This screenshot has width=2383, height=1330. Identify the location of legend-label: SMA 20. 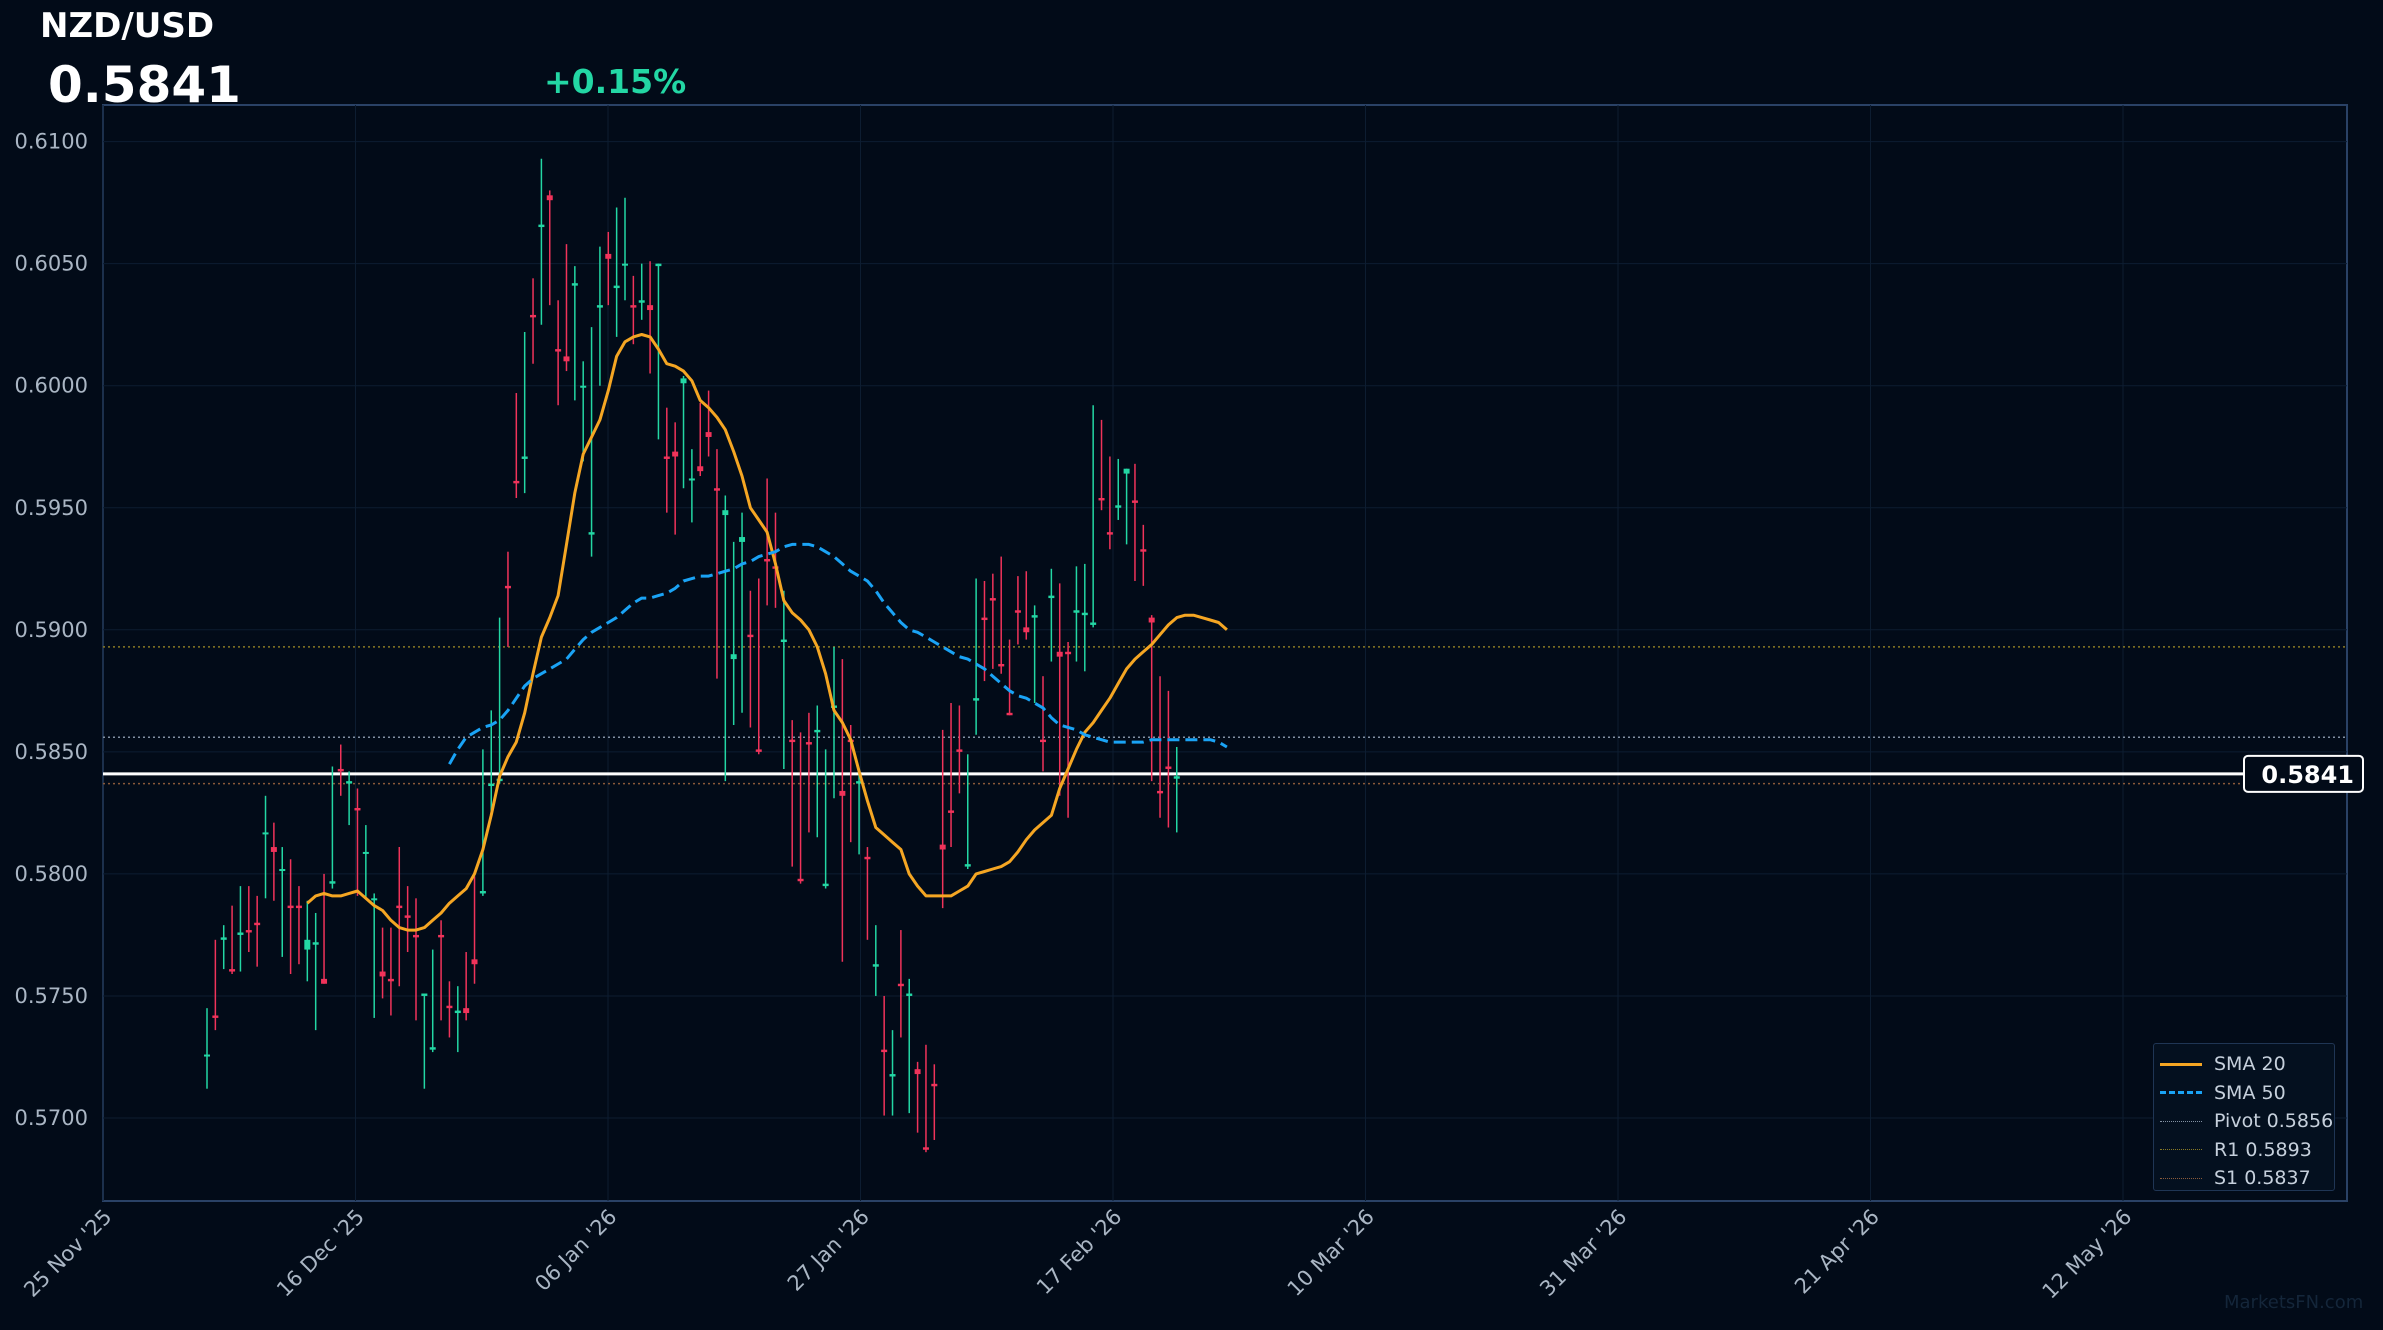
(2250, 1064).